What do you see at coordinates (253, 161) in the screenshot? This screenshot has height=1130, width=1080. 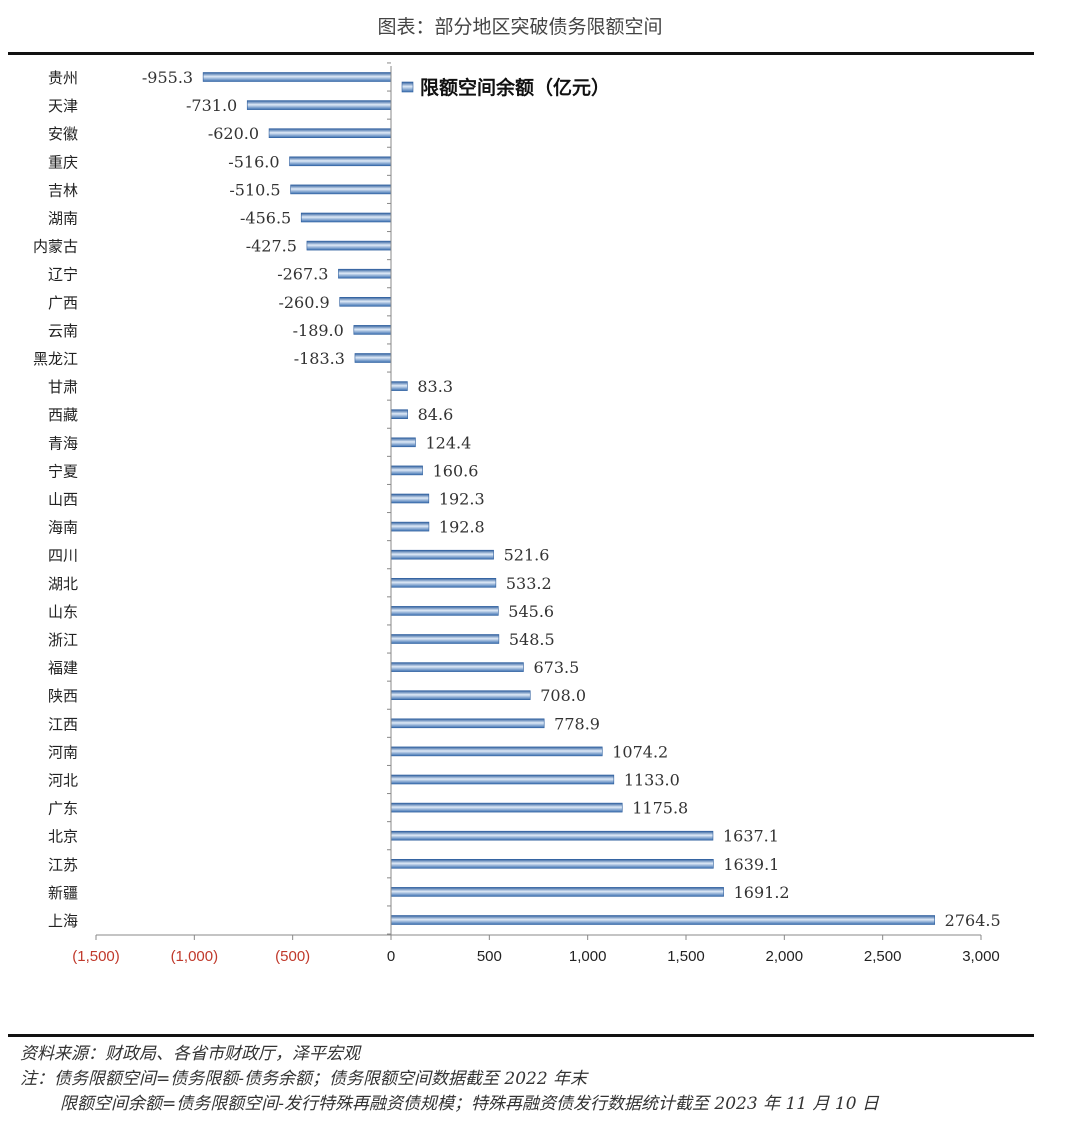 I see `value-label-3: -516.0` at bounding box center [253, 161].